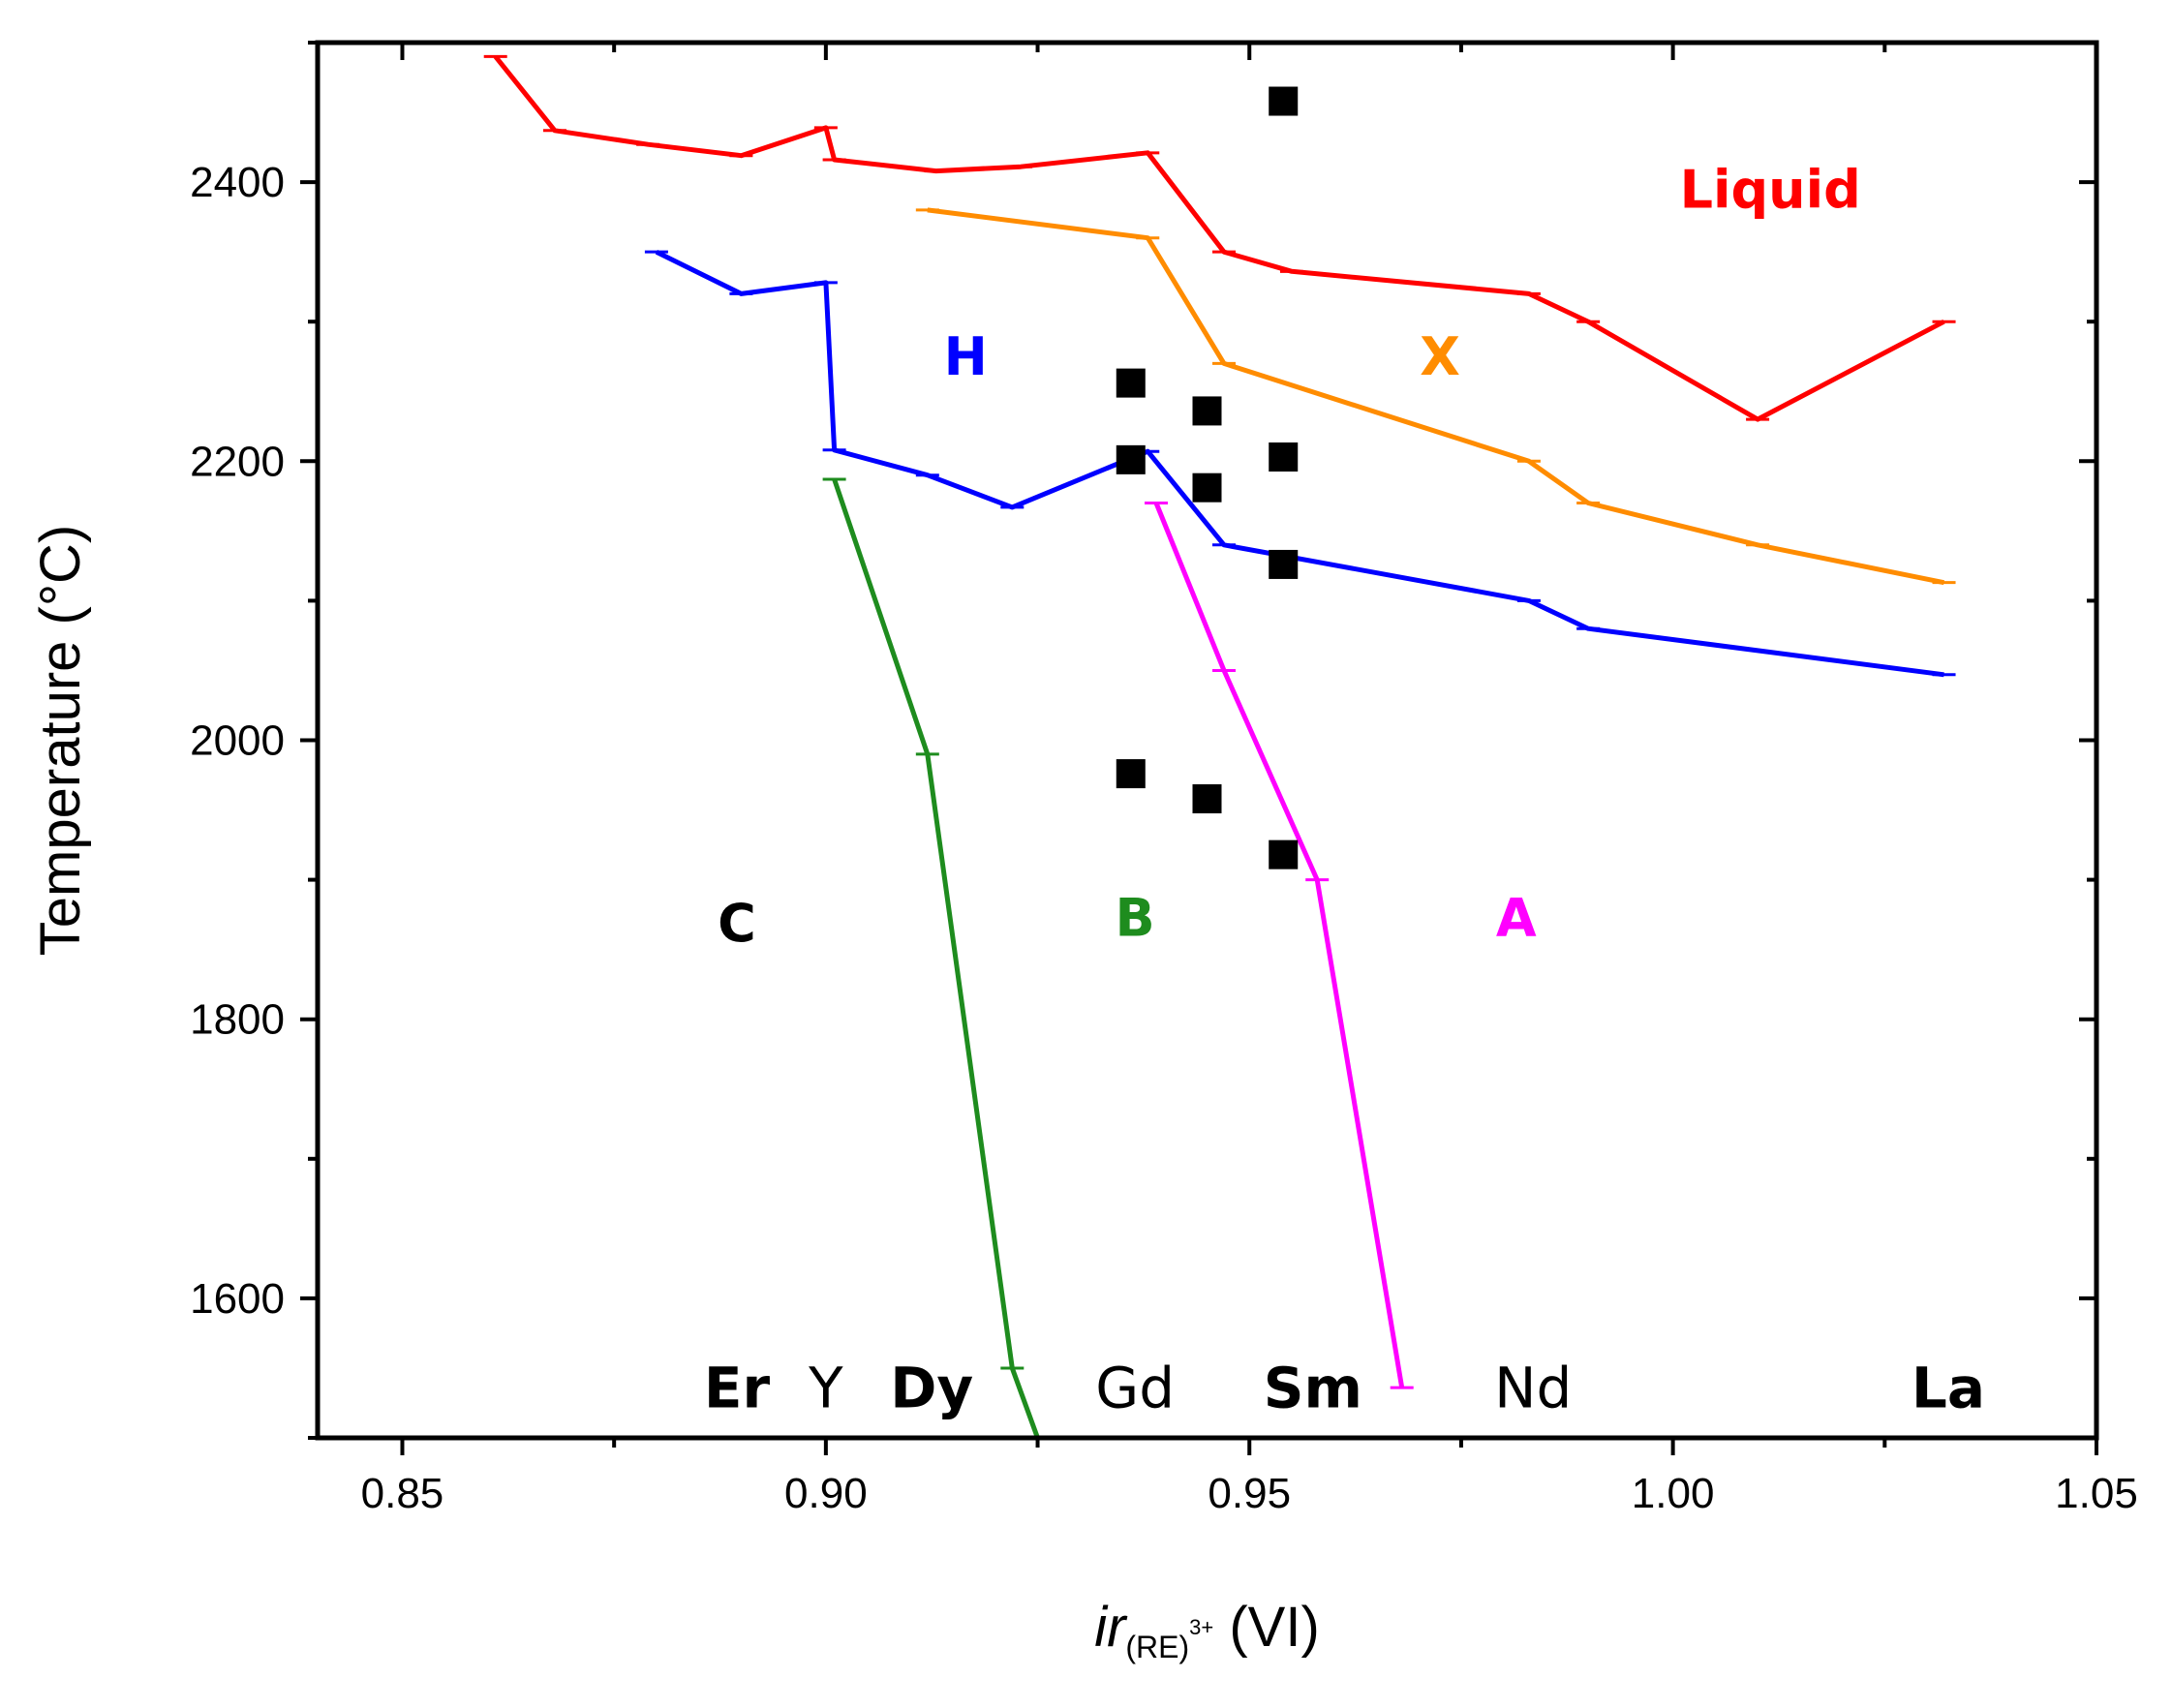 This screenshot has height=1708, width=2172. I want to click on y-tick-label: 1800, so click(238, 1020).